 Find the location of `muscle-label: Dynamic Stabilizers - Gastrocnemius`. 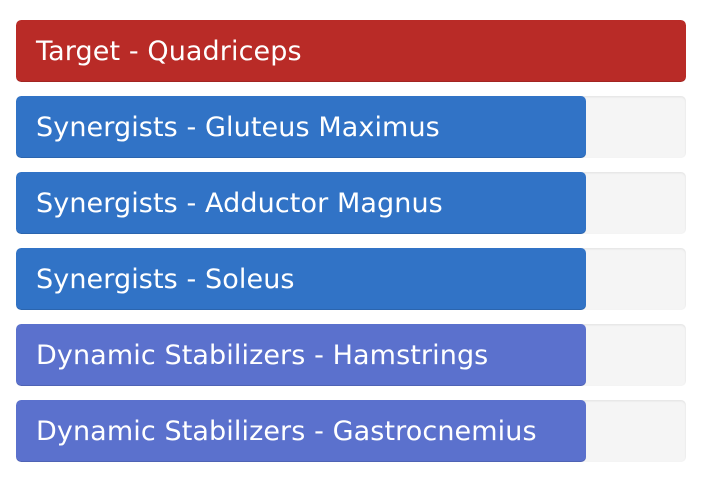

muscle-label: Dynamic Stabilizers - Gastrocnemius is located at coordinates (286, 431).